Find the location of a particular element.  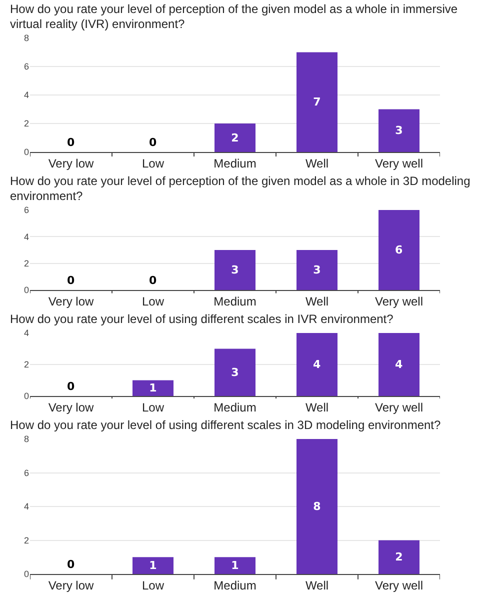

data-label: 6 is located at coordinates (399, 250).